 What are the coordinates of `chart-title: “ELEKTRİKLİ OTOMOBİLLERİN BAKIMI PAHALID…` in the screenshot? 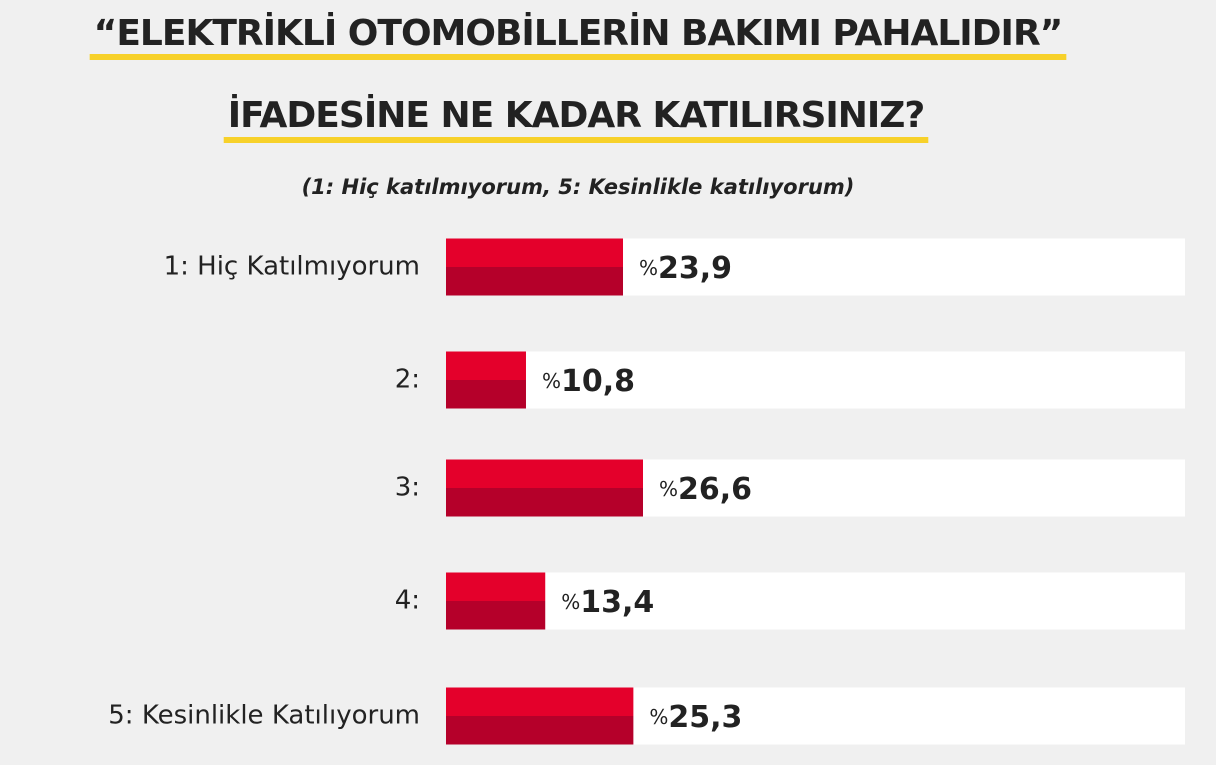 It's located at (578, 33).